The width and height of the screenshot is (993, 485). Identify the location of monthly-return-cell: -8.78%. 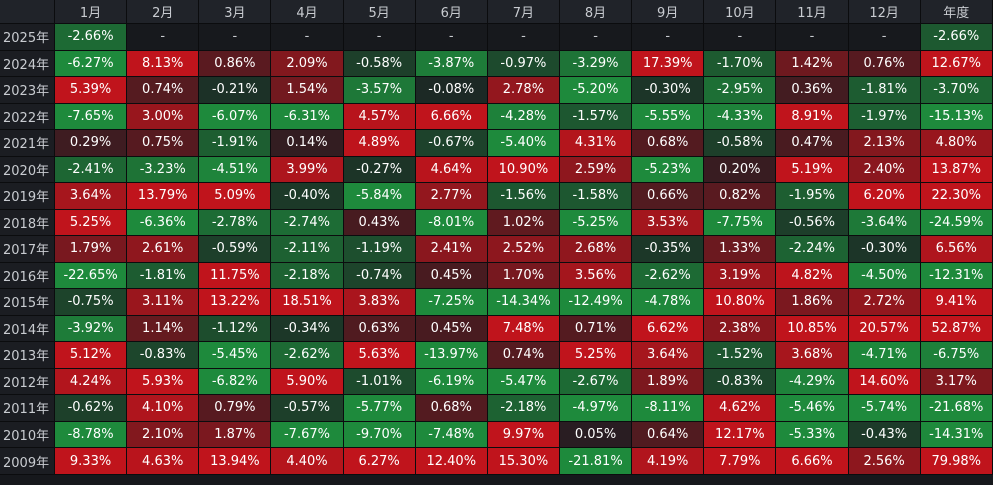
(91, 435).